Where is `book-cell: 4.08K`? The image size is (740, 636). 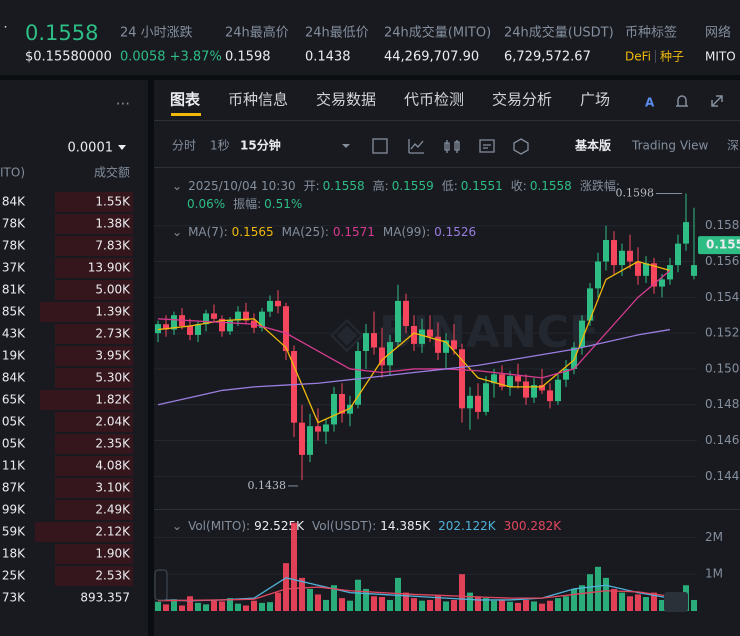
book-cell: 4.08K is located at coordinates (113, 466).